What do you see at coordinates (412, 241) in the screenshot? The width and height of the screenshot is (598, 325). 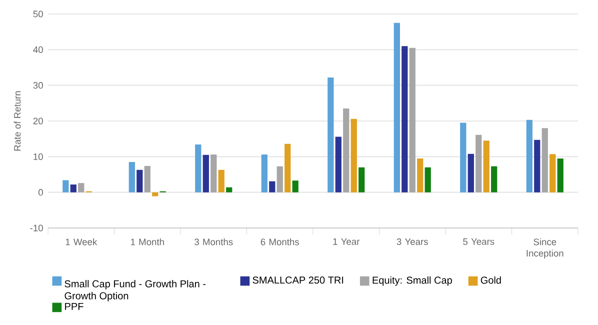 I see `x-tick-label: 3 Years` at bounding box center [412, 241].